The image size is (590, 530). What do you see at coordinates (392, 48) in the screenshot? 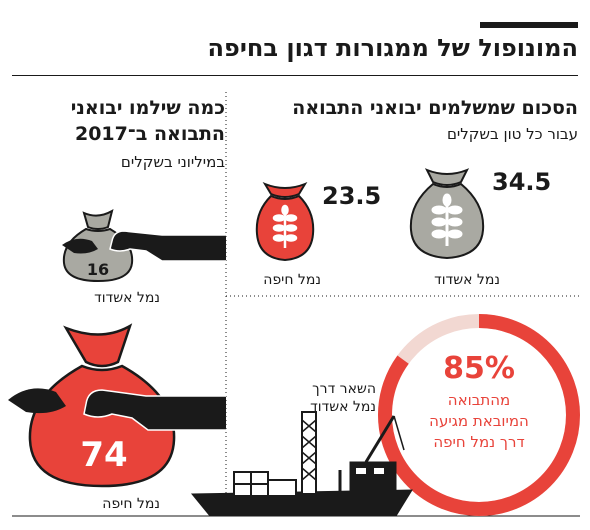
I see `page-title: המונופול של ממגורות דגון בחיפה` at bounding box center [392, 48].